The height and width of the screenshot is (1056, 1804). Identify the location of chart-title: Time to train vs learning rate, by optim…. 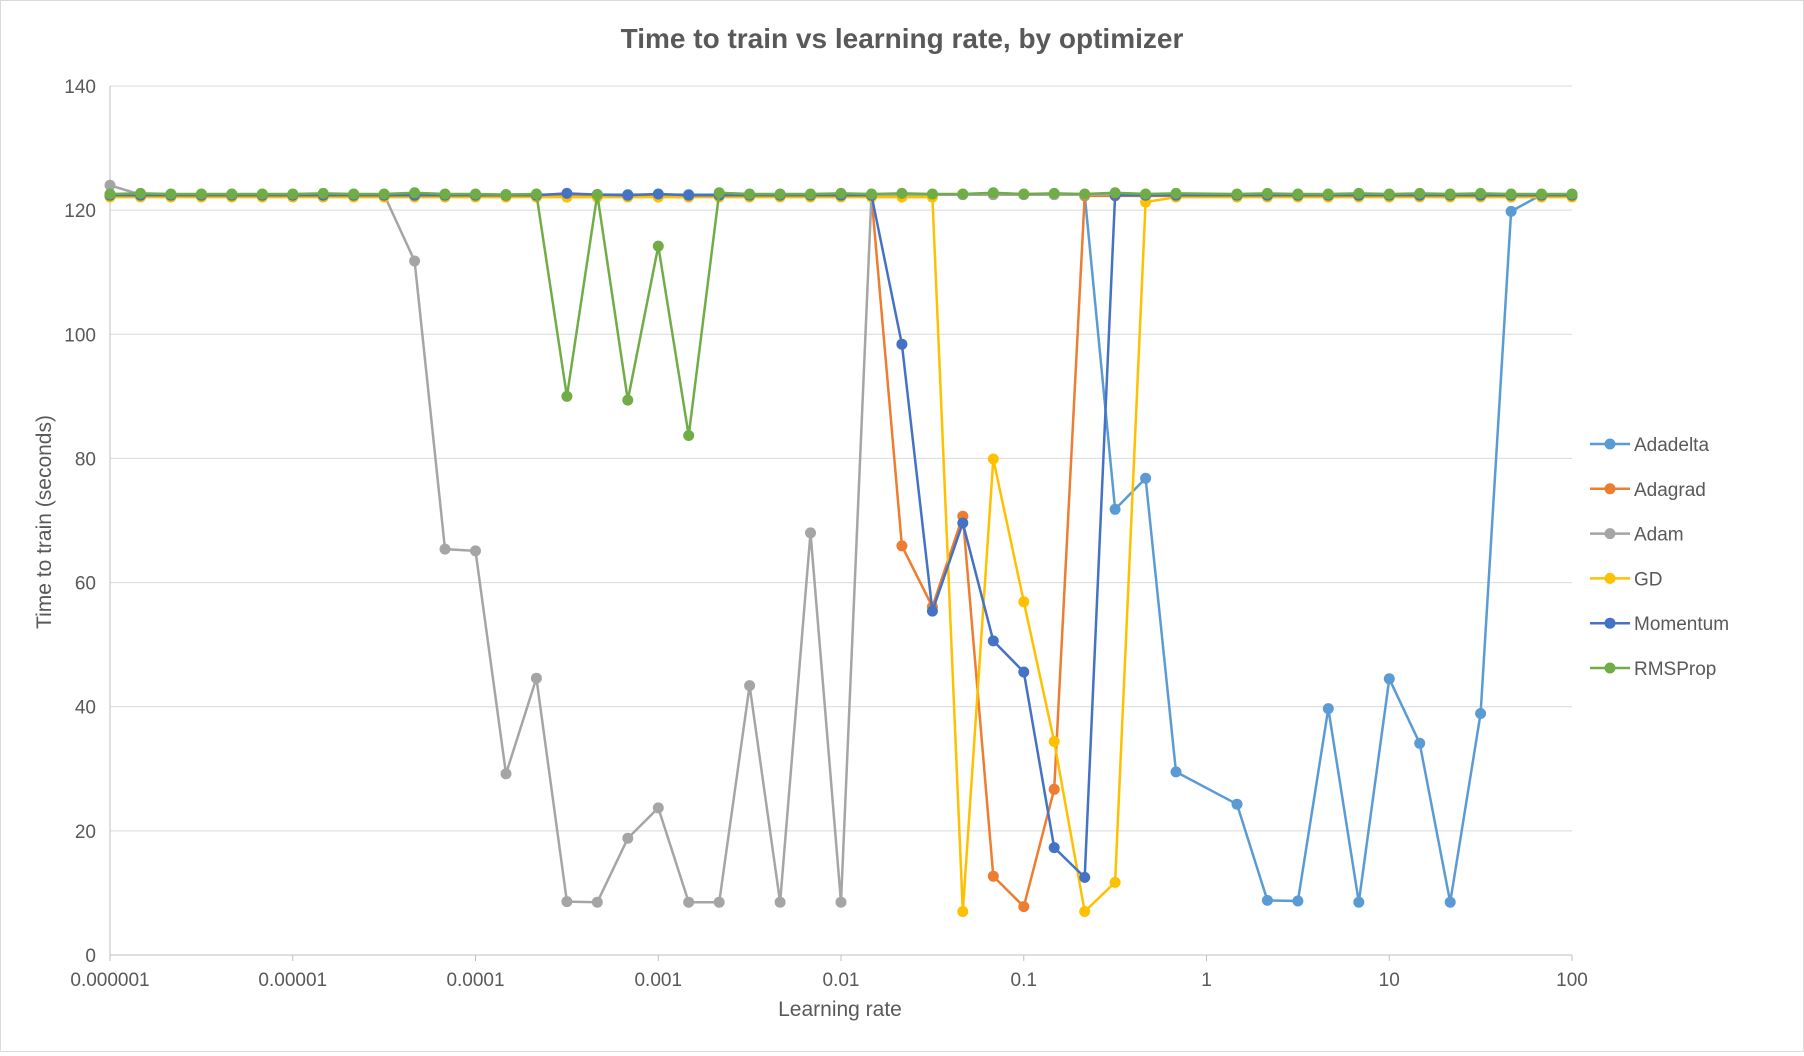
(902, 38).